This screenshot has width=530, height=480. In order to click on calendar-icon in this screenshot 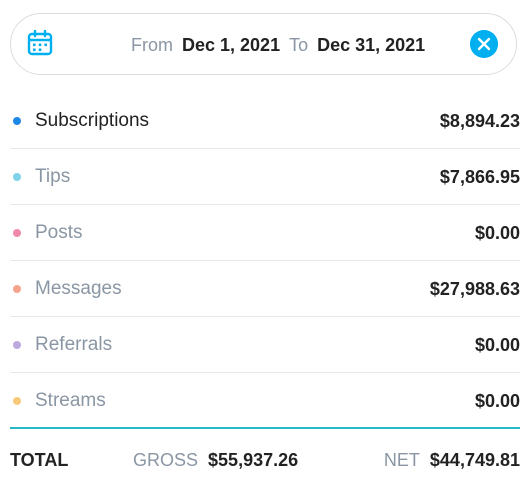, I will do `click(40, 43)`.